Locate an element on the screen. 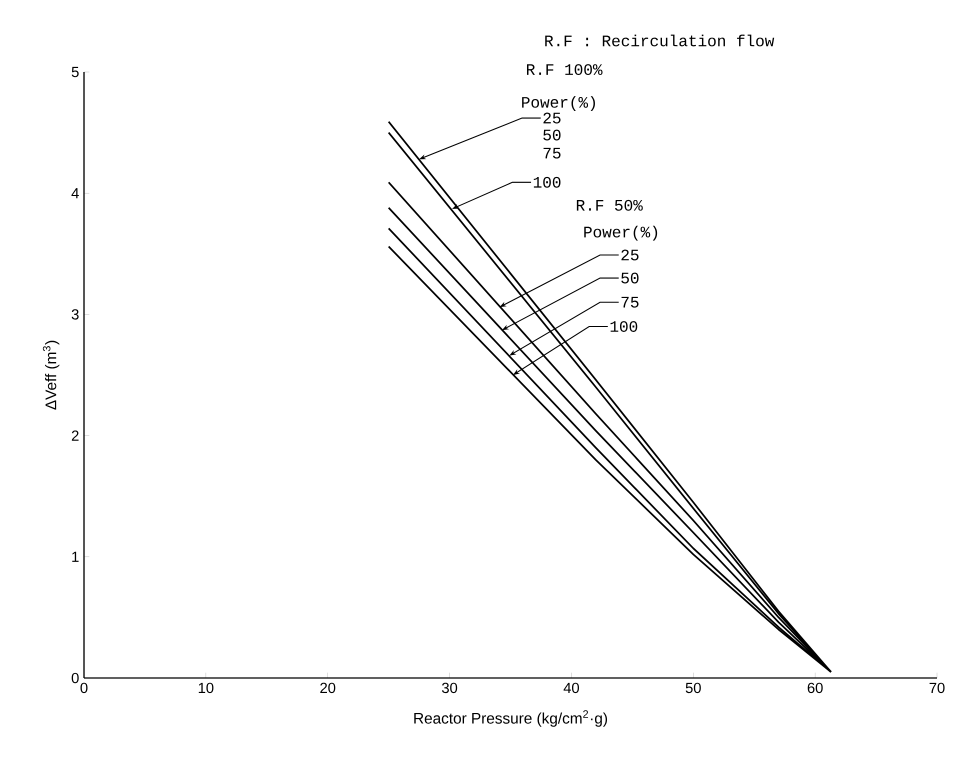  y-tick-label: 3 is located at coordinates (75, 314).